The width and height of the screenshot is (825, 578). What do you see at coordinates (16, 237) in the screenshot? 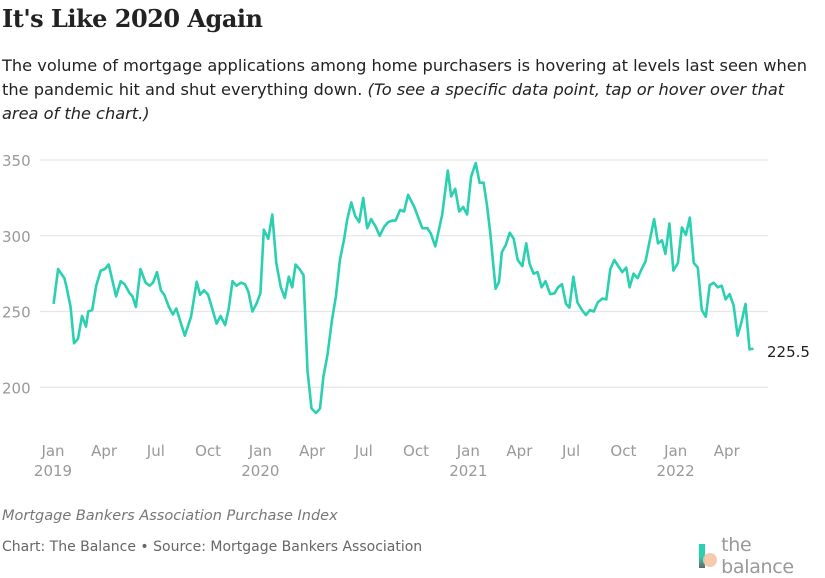
I see `y-tick-label: 300` at bounding box center [16, 237].